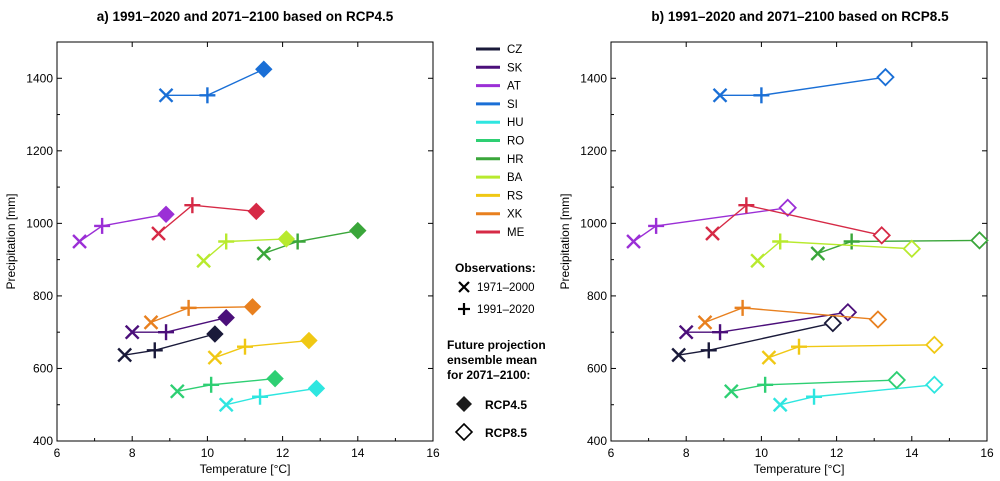 This screenshot has width=1000, height=481. Describe the element at coordinates (597, 441) in the screenshot. I see `panel-b-ytick-label: 400` at that location.